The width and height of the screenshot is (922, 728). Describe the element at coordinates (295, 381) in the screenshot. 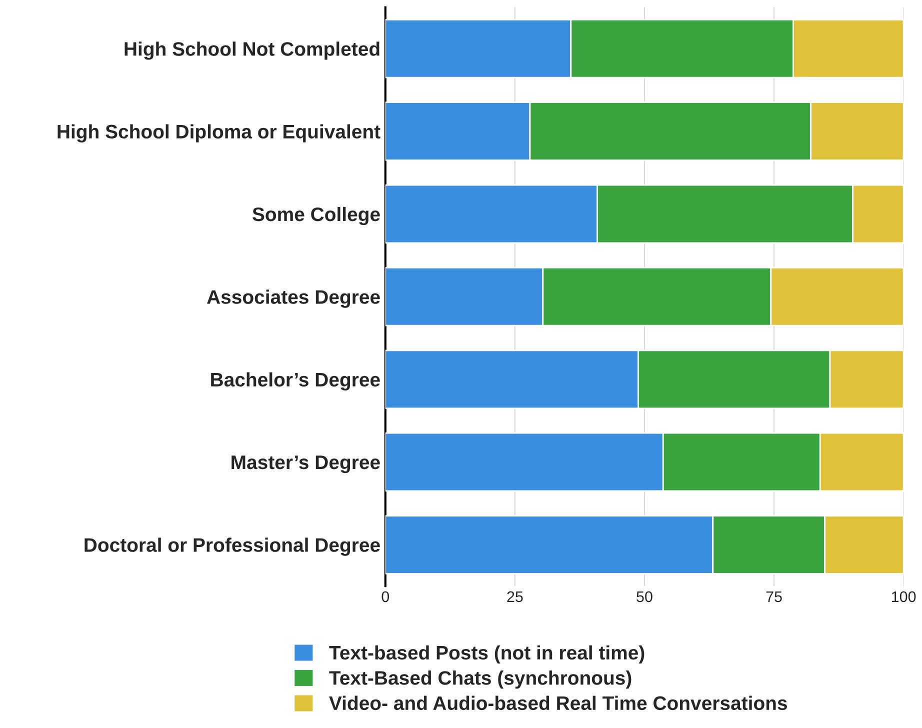

I see `y-tick-label: Bachelor’s Degree` at that location.